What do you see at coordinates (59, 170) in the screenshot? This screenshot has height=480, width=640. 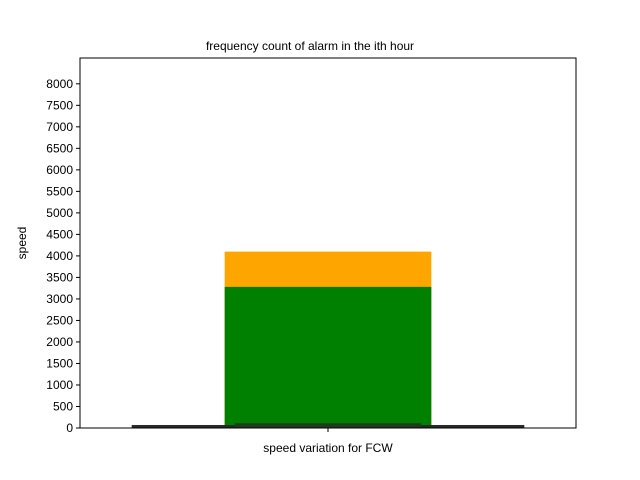 I see `y-tick-label-12: 6000` at bounding box center [59, 170].